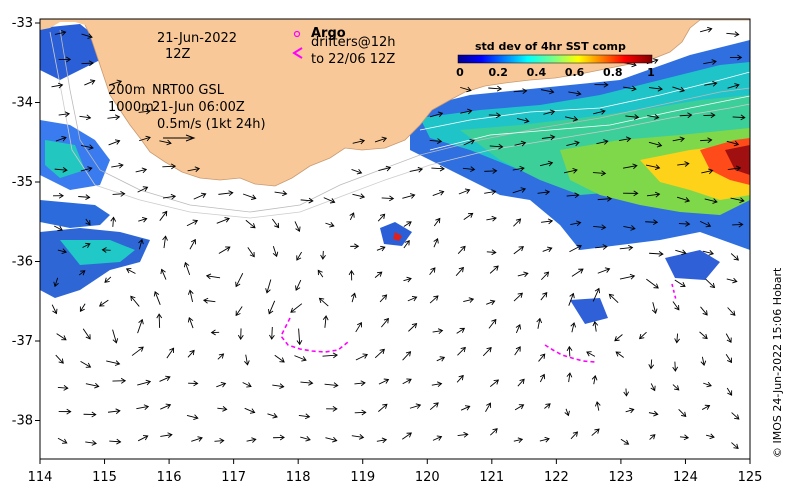 The width and height of the screenshot is (791, 492). What do you see at coordinates (179, 138) in the screenshot?
I see `scale-arrow` at bounding box center [179, 138].